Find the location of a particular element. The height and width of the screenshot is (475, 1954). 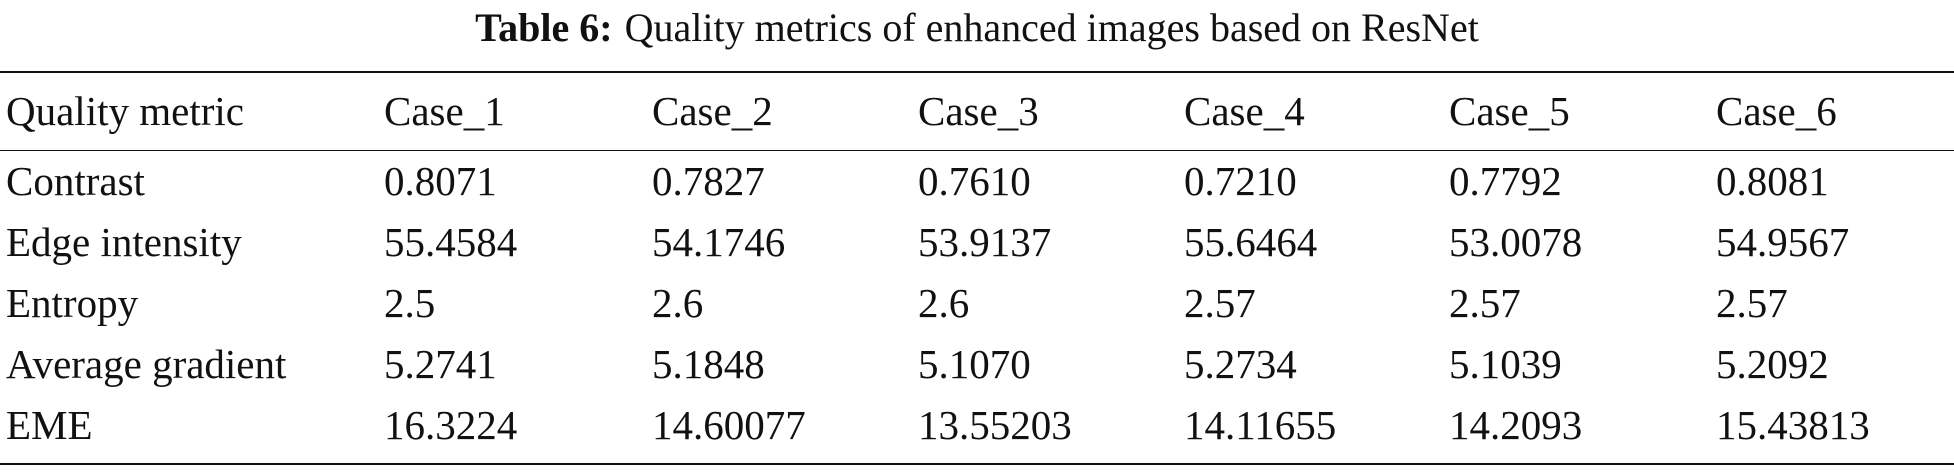

table-cell: 5.2734 is located at coordinates (1240, 363).